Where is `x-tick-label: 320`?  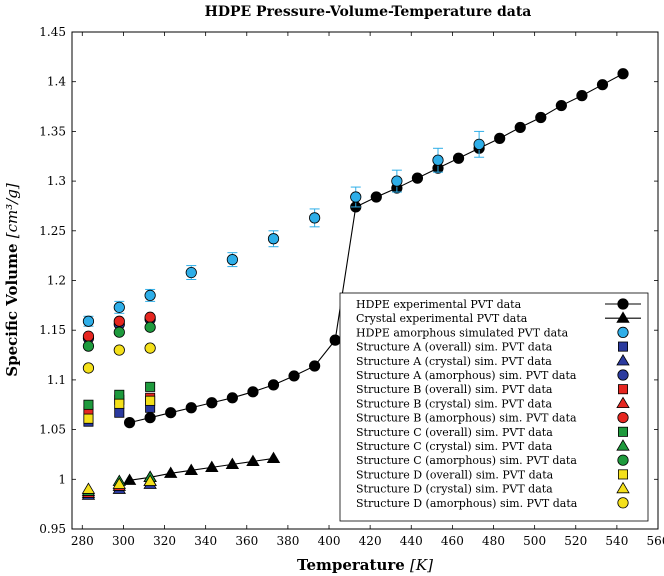
x-tick-label: 320 is located at coordinates (164, 541).